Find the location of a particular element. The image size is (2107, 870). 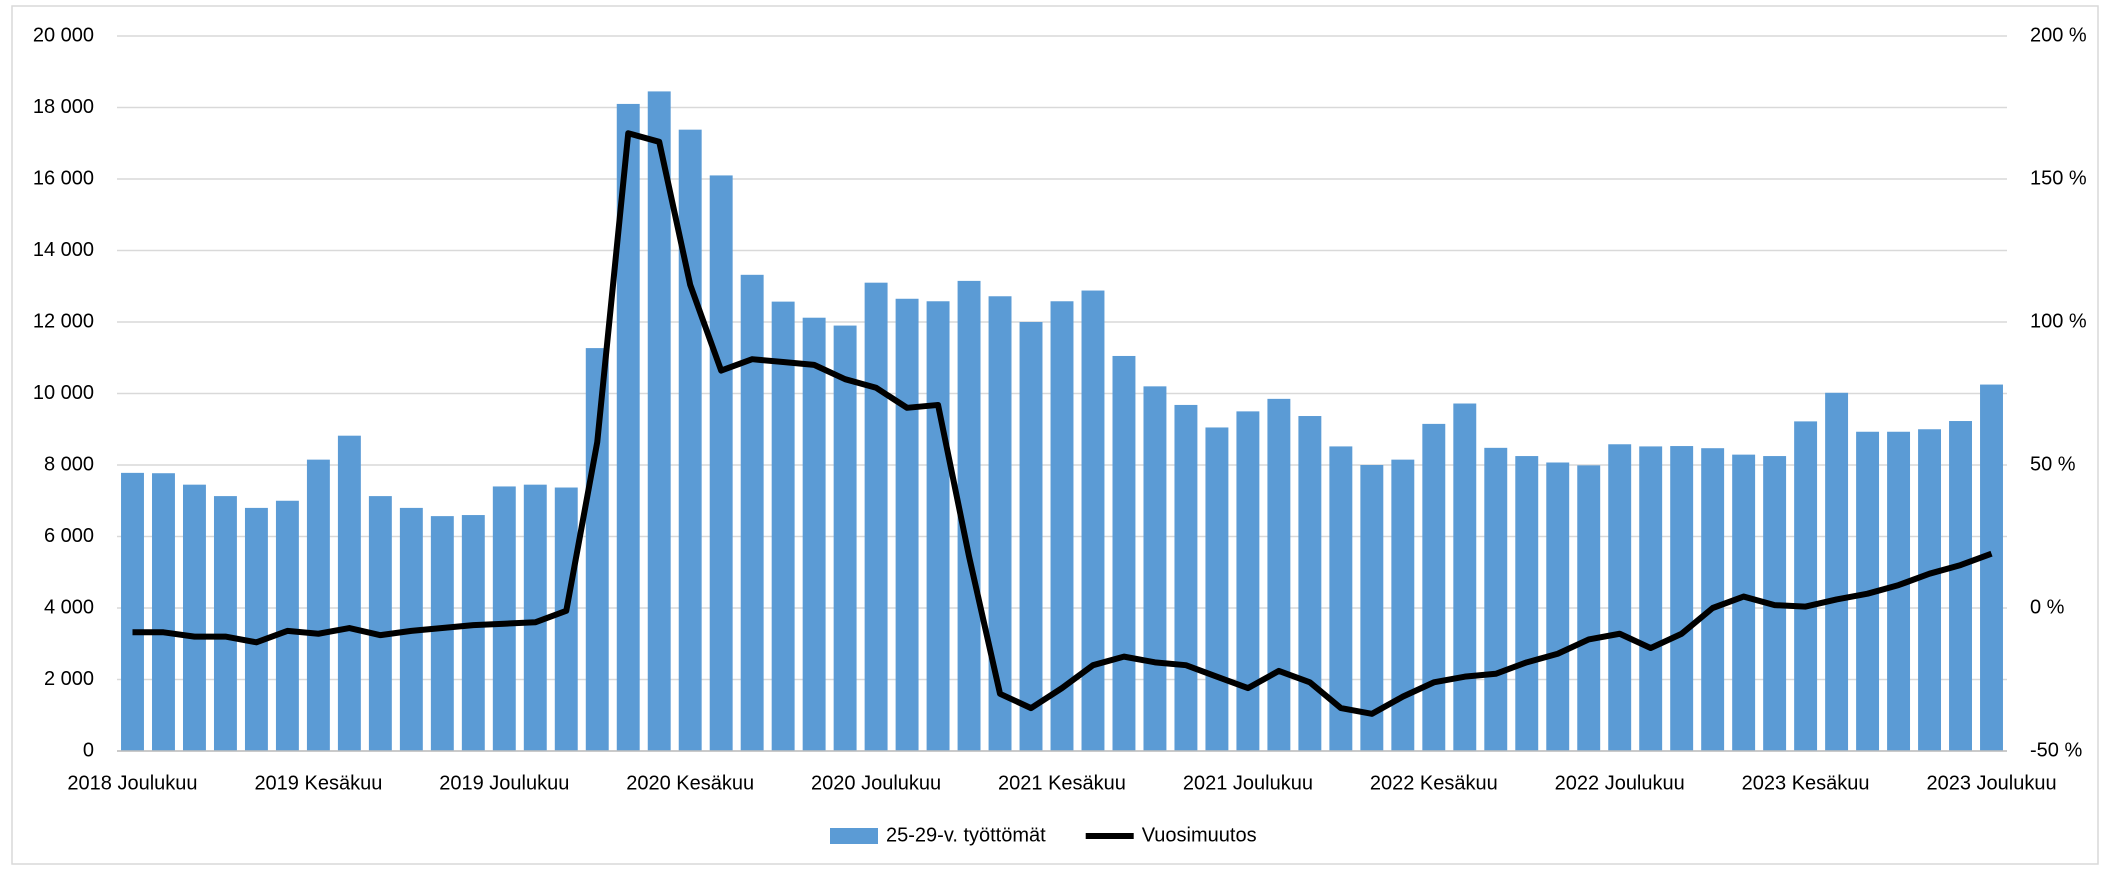

x-tick-label: 2019 Kesäkuu is located at coordinates (318, 783).